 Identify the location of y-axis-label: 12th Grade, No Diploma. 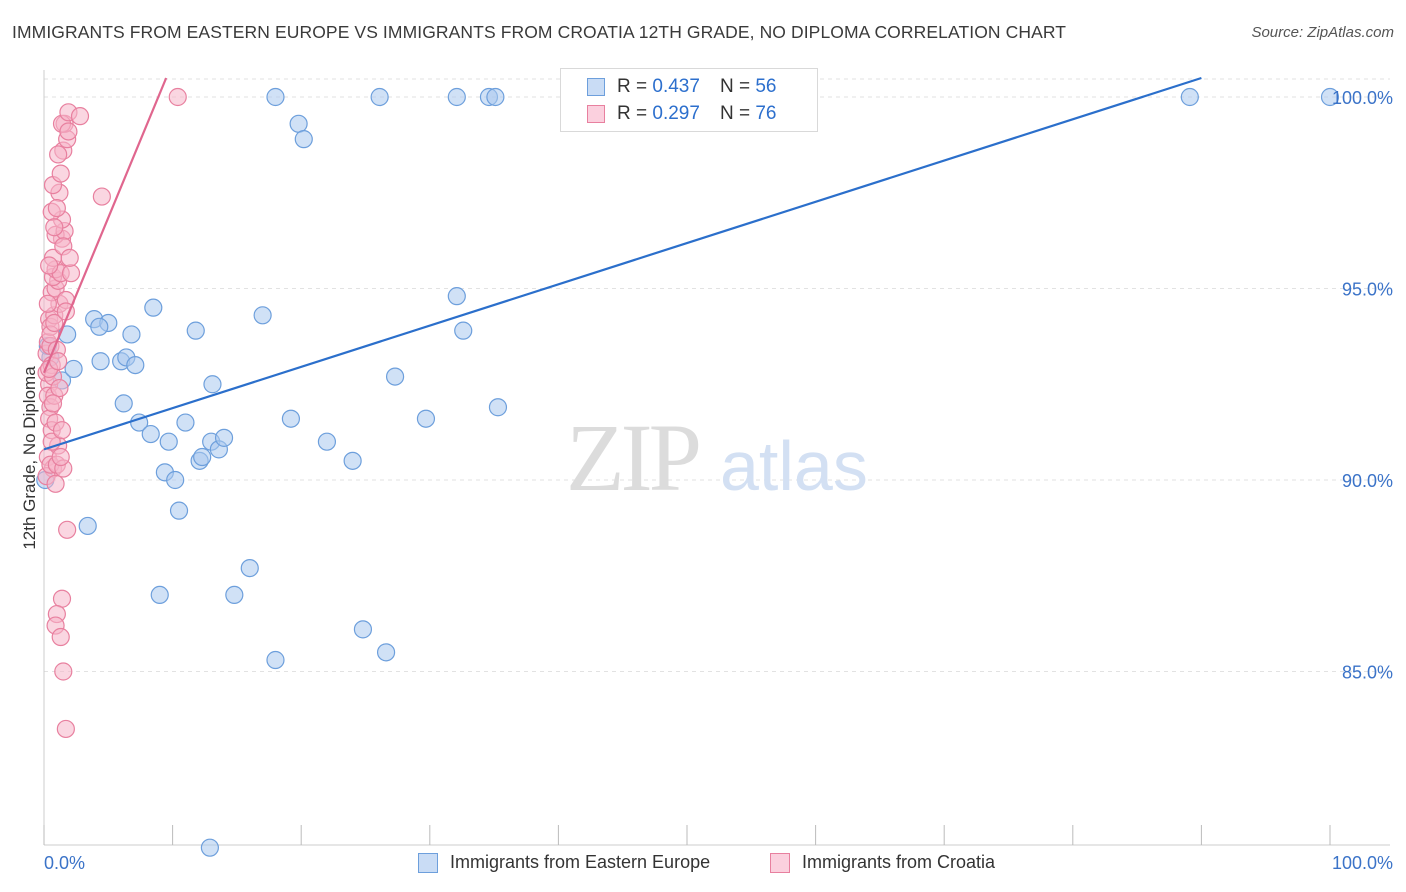
(29, 458).